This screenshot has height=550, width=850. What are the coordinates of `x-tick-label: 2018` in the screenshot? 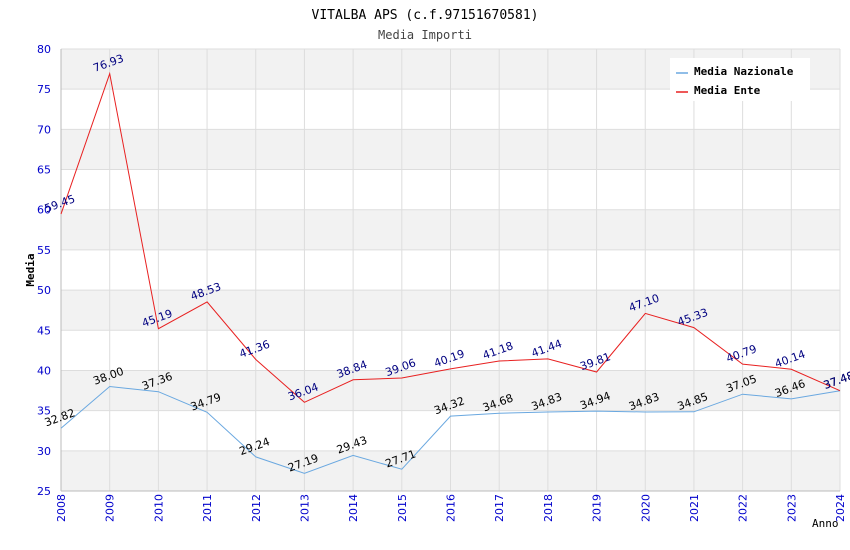 It's located at (548, 508).